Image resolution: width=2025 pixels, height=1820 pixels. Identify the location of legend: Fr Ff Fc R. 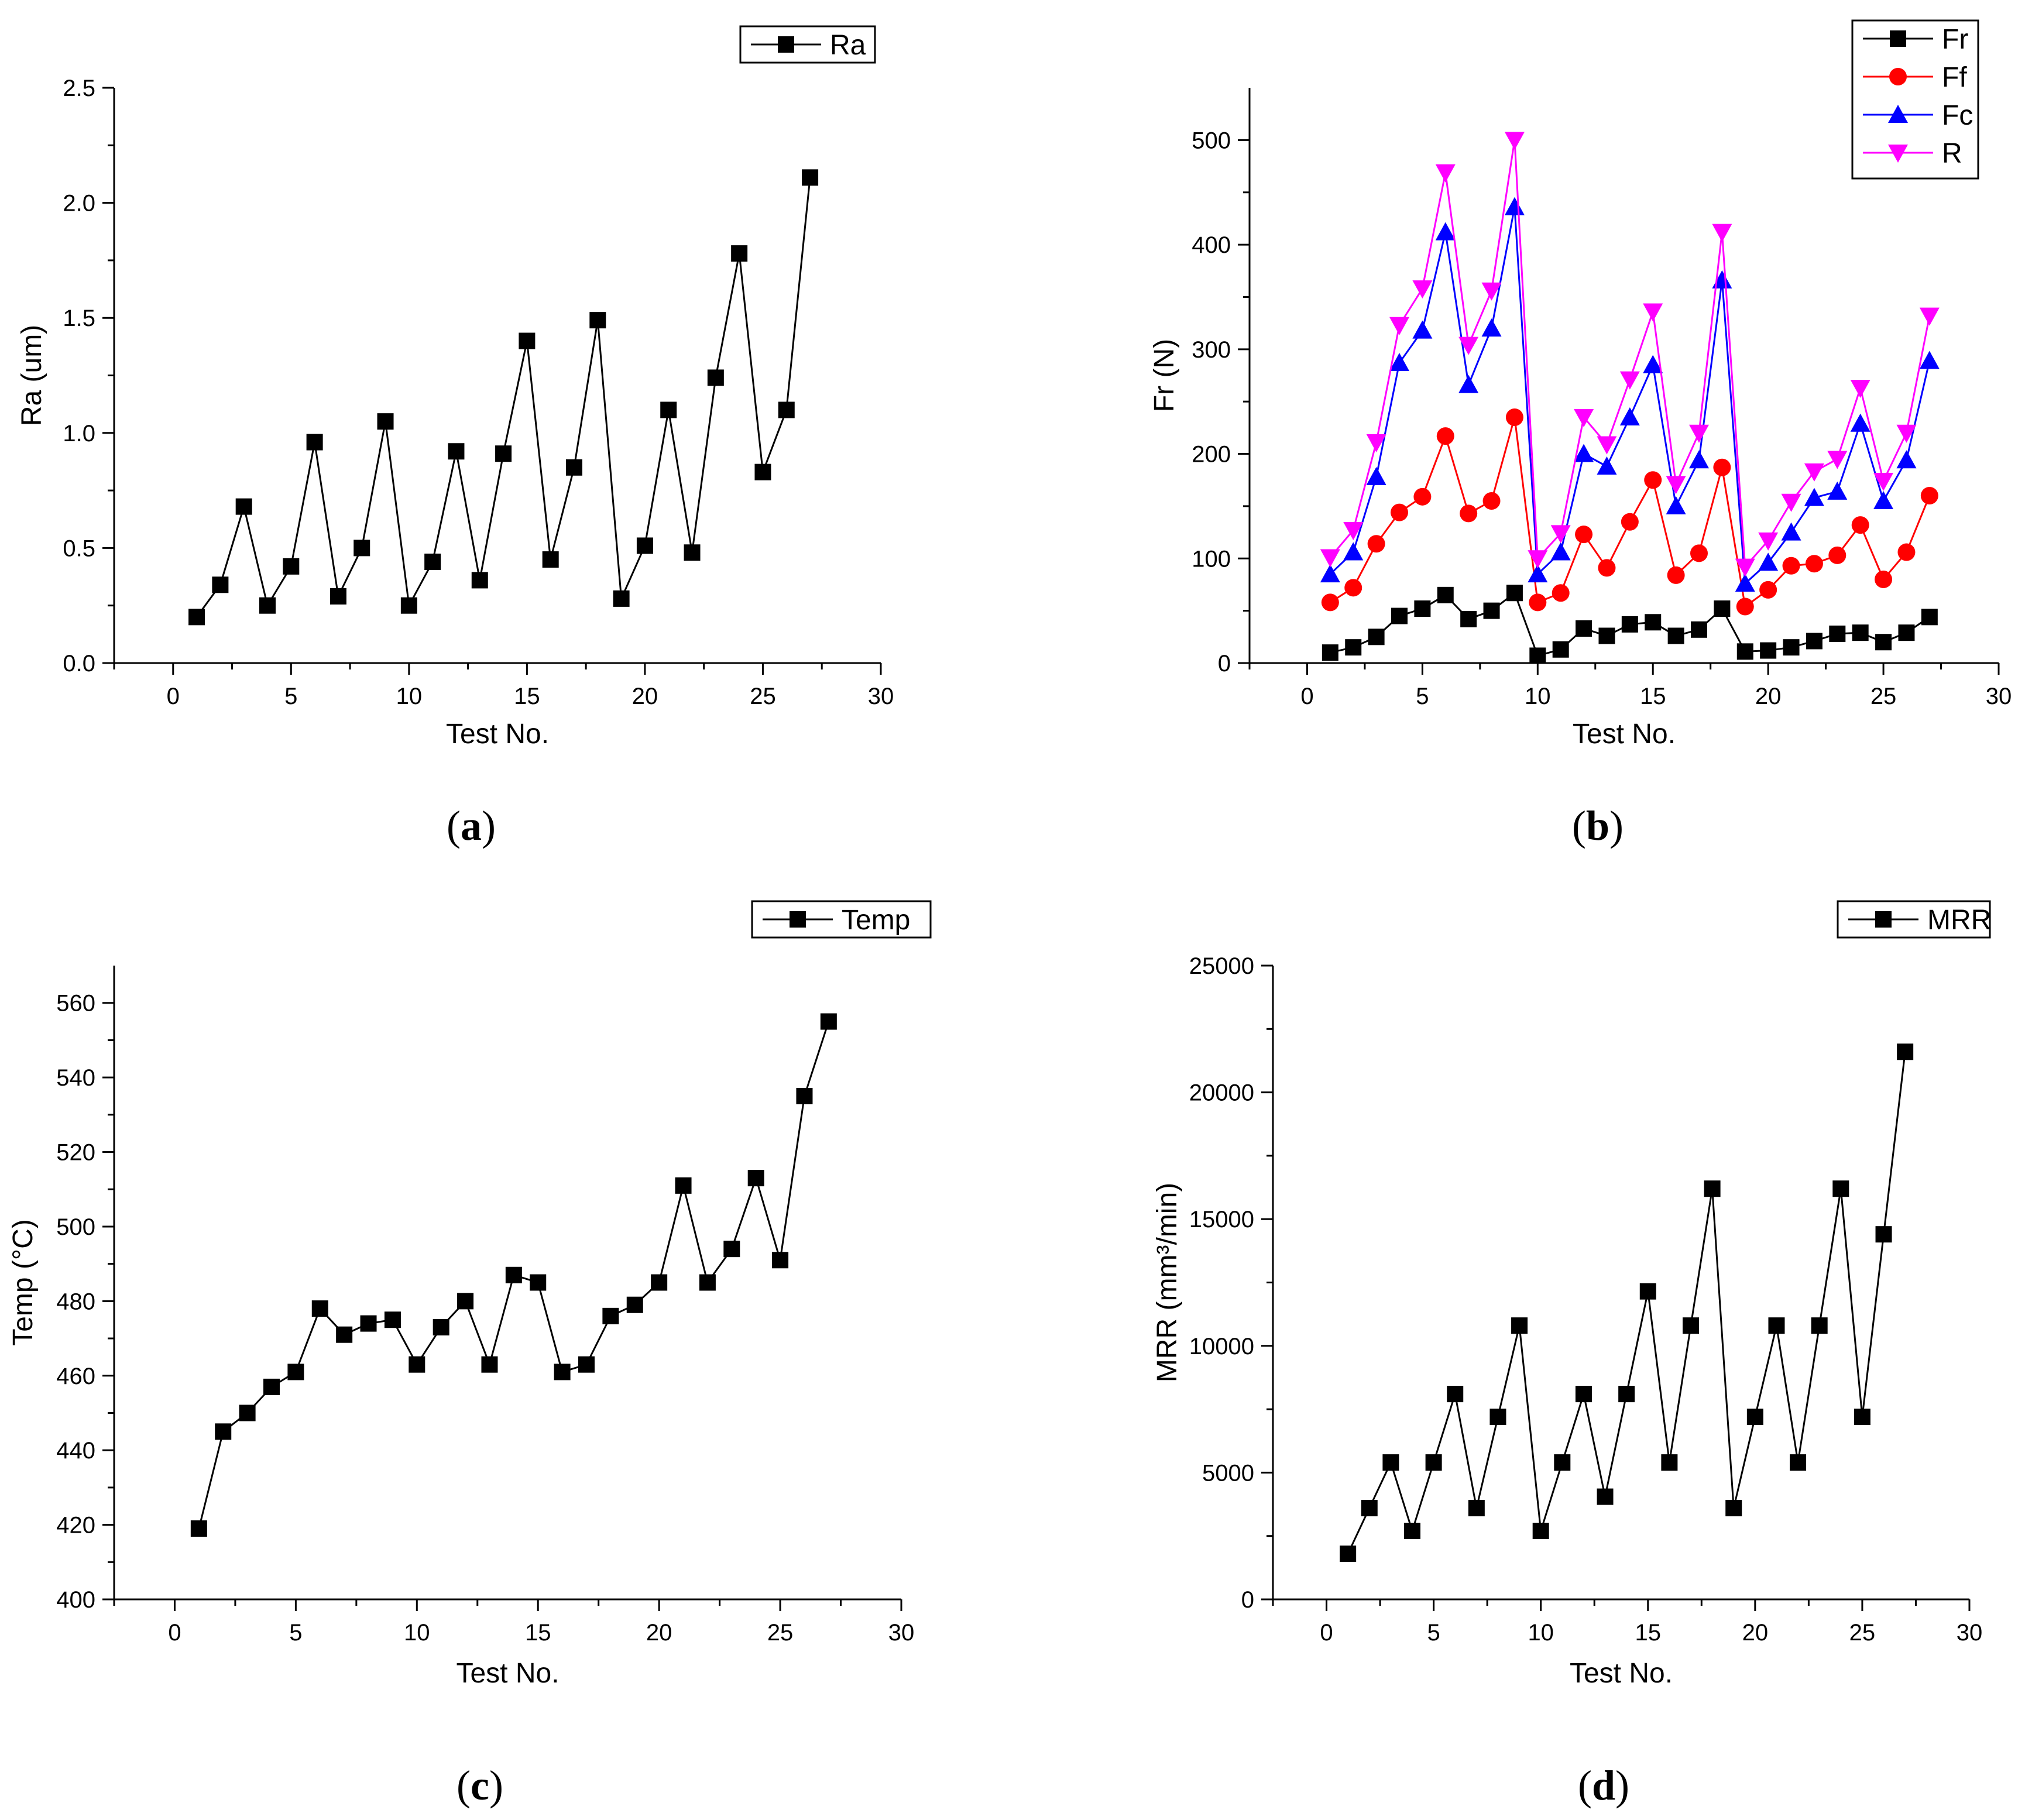
(1915, 99).